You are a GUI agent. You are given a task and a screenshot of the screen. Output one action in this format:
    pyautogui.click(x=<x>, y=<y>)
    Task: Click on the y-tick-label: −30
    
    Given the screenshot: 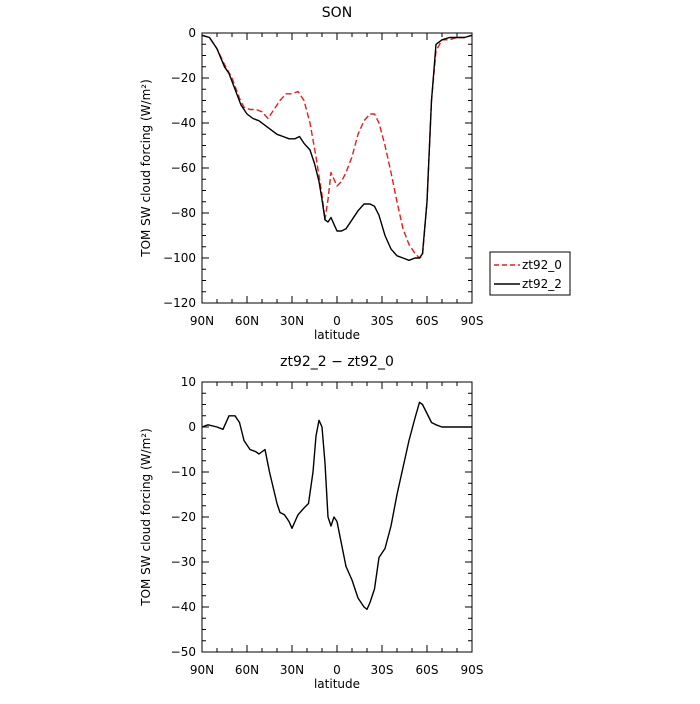 What is the action you would take?
    pyautogui.click(x=183, y=562)
    